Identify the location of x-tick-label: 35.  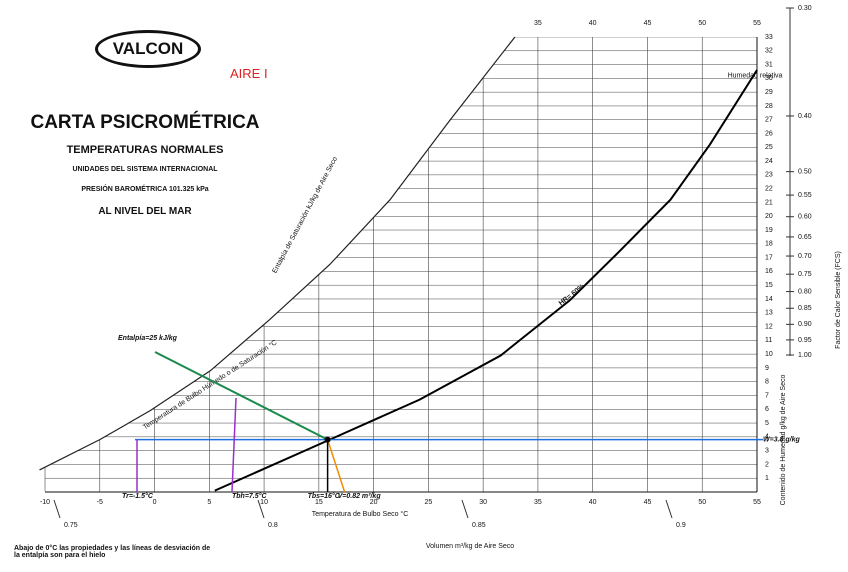
(538, 502).